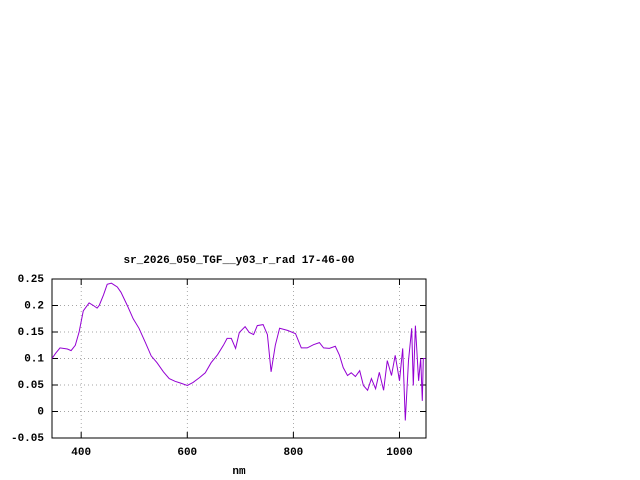  I want to click on x-tick-label: 1000, so click(399, 453).